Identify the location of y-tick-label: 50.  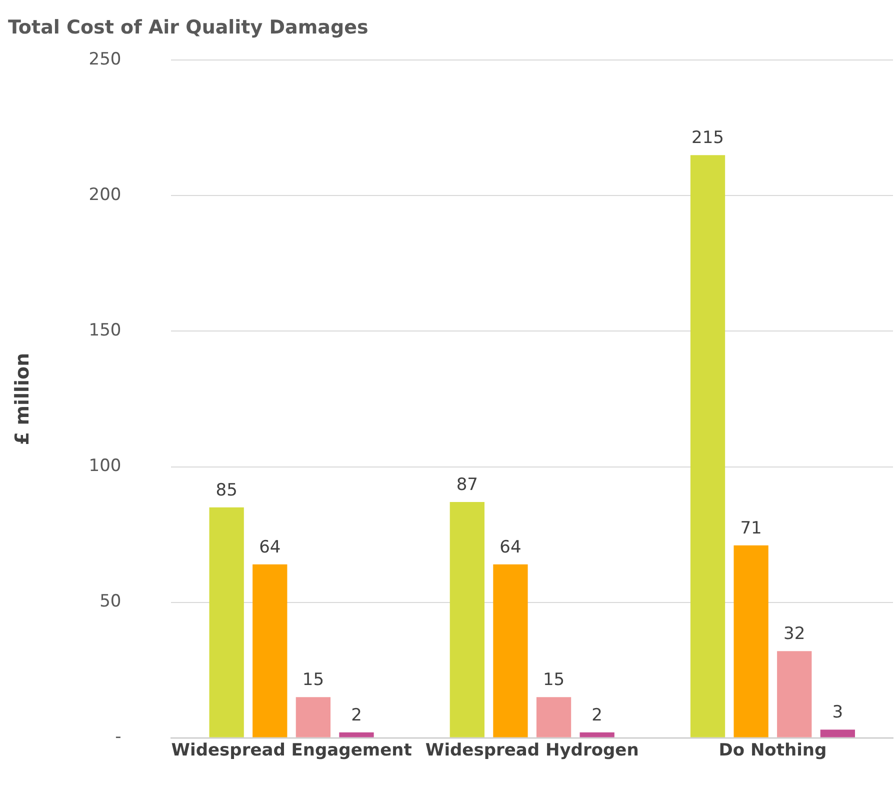
(111, 602).